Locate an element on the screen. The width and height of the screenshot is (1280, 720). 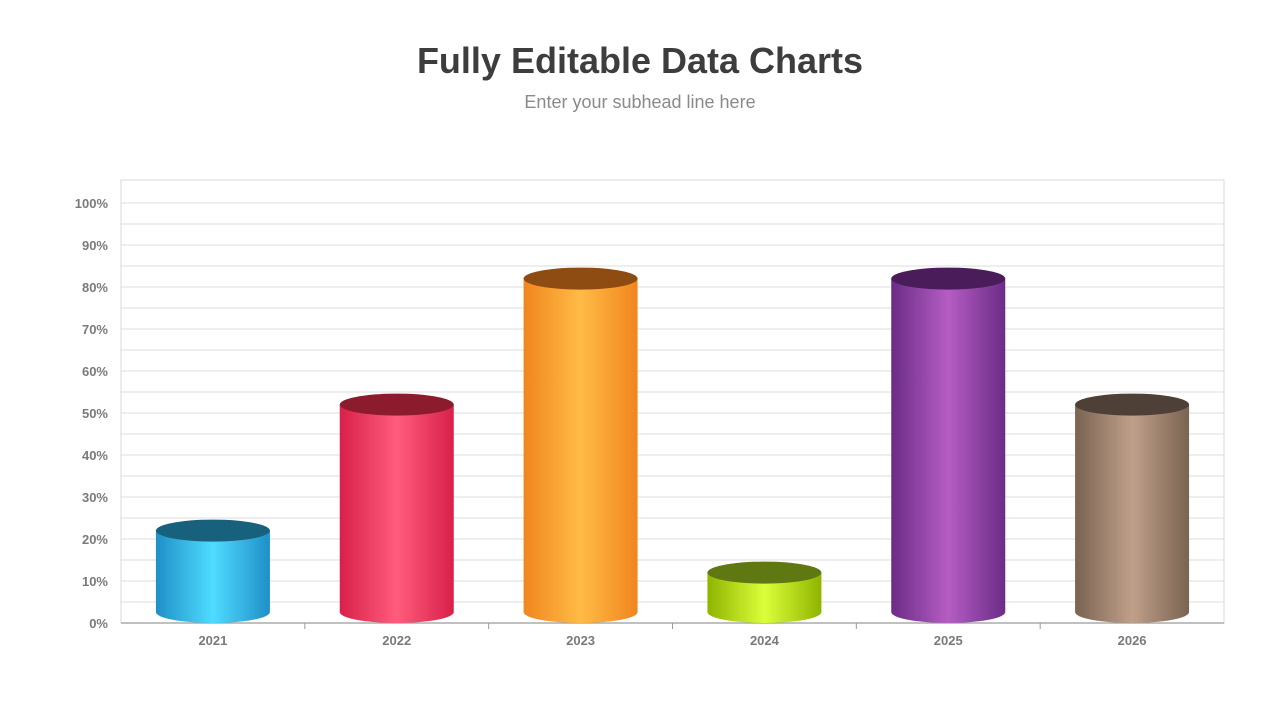
y-tick-label: 40% is located at coordinates (95, 455).